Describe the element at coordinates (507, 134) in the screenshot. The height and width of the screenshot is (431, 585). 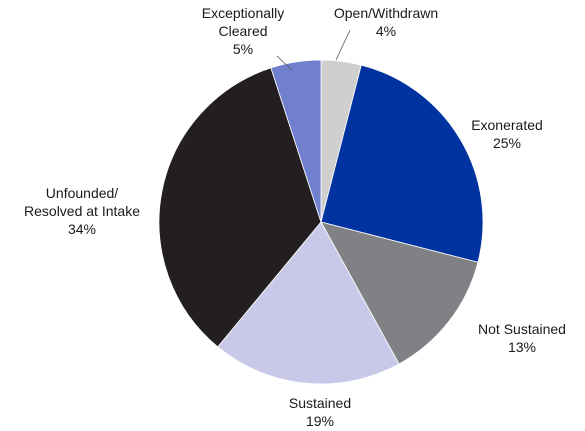
I see `slice-label-exonerated: Exonerated 25%` at that location.